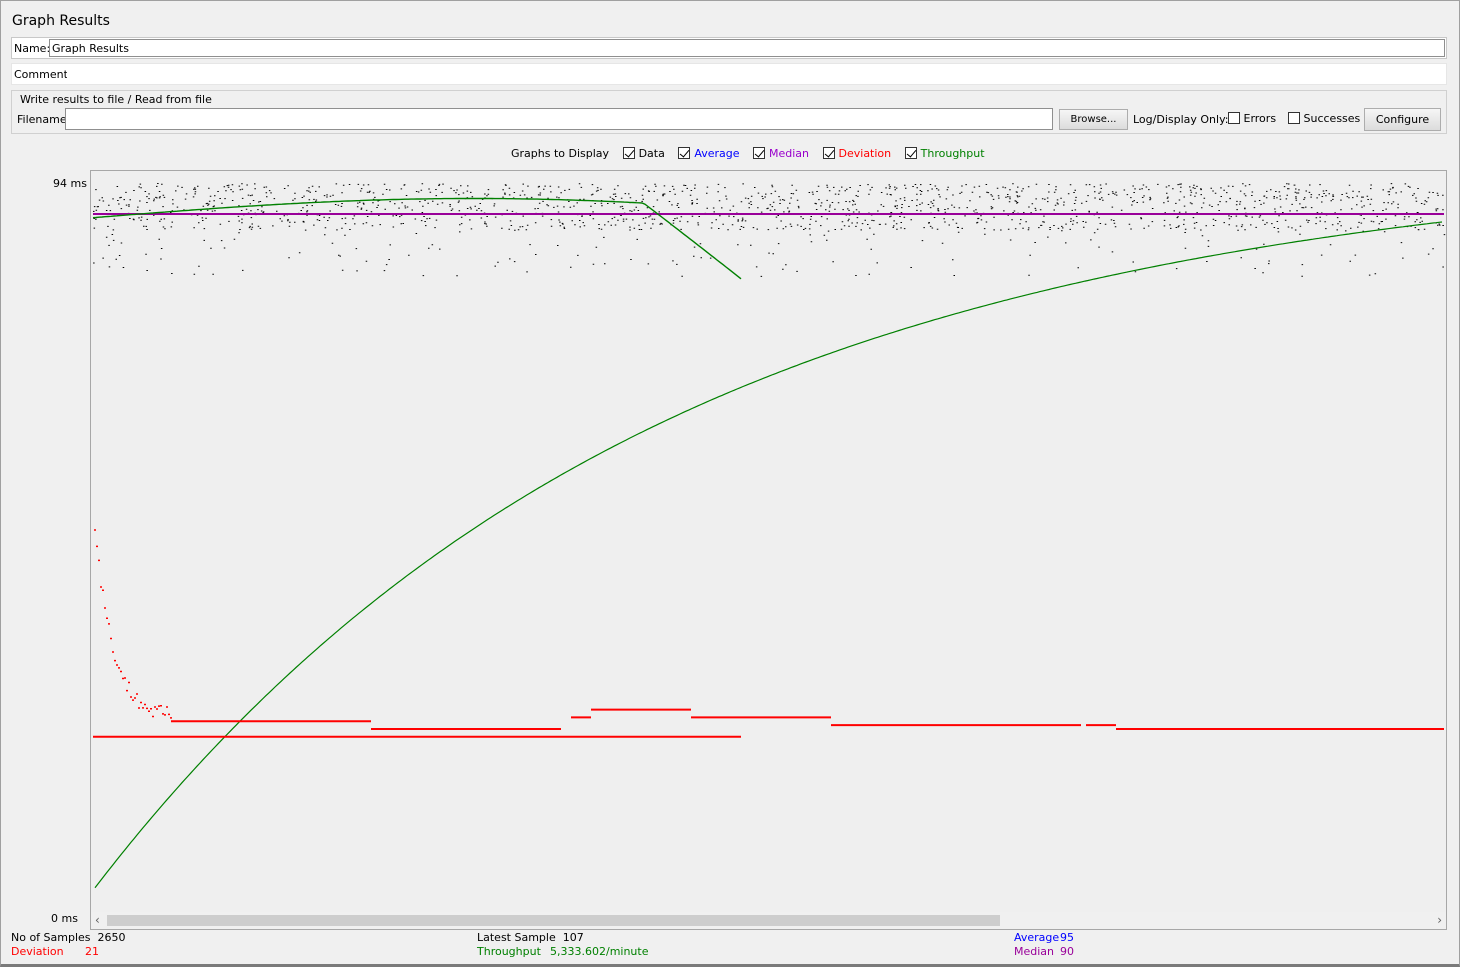 The height and width of the screenshot is (967, 1460). I want to click on samples-value: 2650, so click(111, 937).